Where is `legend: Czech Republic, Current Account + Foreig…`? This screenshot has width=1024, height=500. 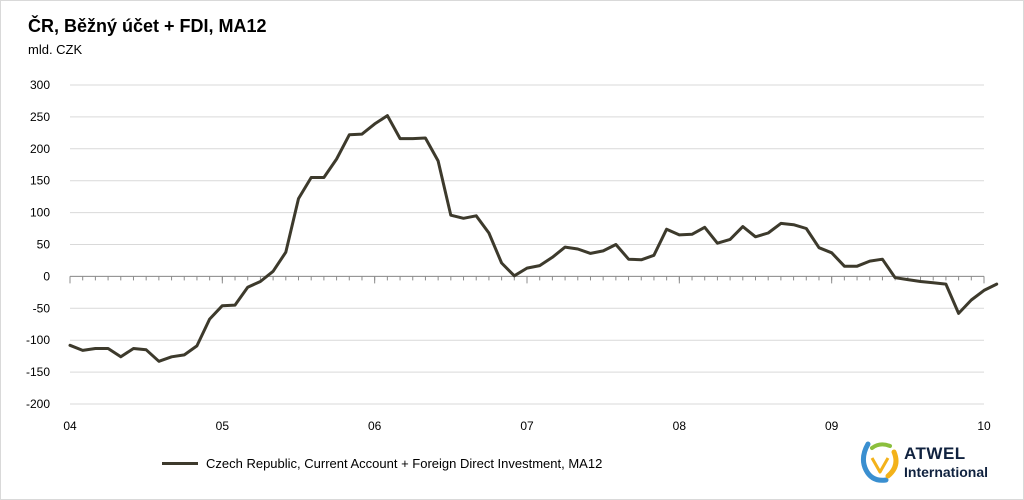 legend: Czech Republic, Current Account + Foreig… is located at coordinates (382, 463).